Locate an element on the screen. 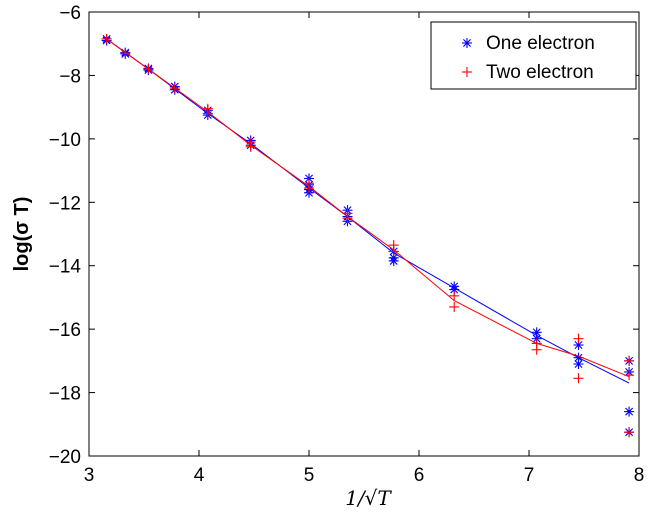 The width and height of the screenshot is (652, 515). x-tick: 7 is located at coordinates (529, 249).